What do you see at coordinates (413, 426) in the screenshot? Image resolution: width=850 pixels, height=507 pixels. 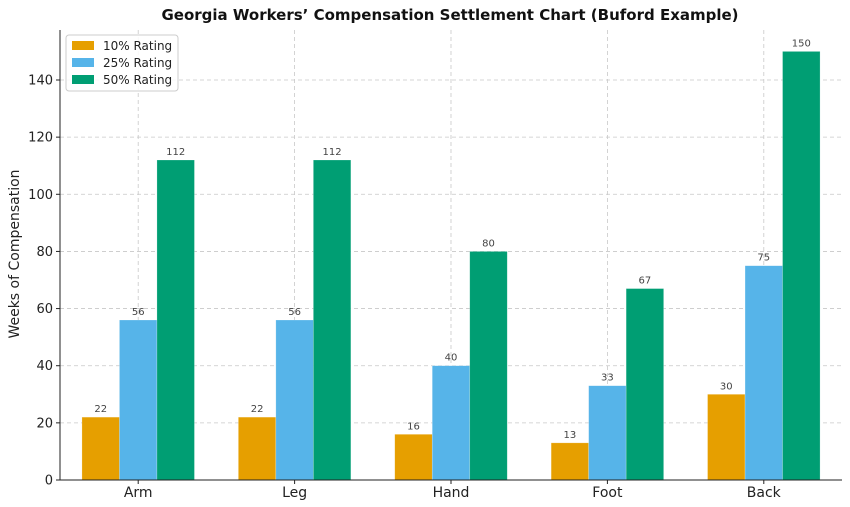 I see `bar-value-label: 16` at bounding box center [413, 426].